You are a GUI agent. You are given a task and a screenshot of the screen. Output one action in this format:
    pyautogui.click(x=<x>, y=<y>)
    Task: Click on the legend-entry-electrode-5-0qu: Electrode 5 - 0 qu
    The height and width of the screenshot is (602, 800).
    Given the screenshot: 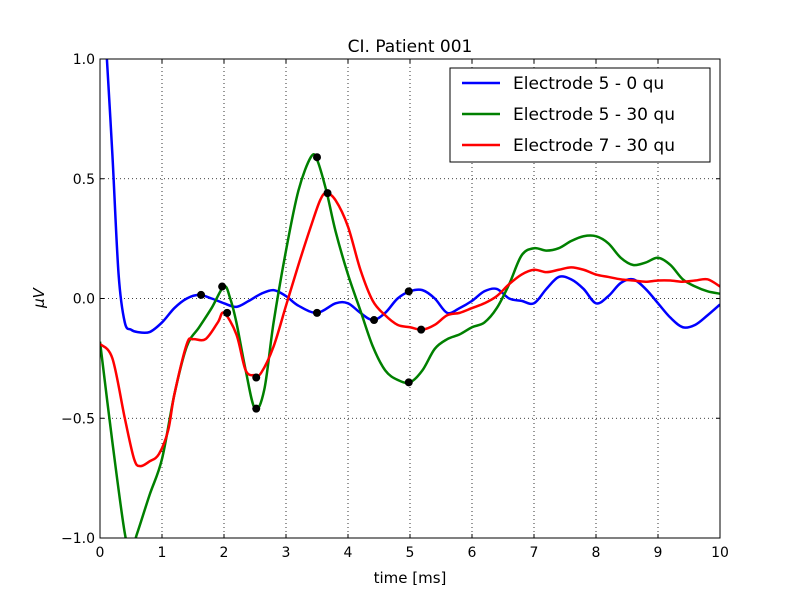 What is the action you would take?
    pyautogui.click(x=588, y=84)
    